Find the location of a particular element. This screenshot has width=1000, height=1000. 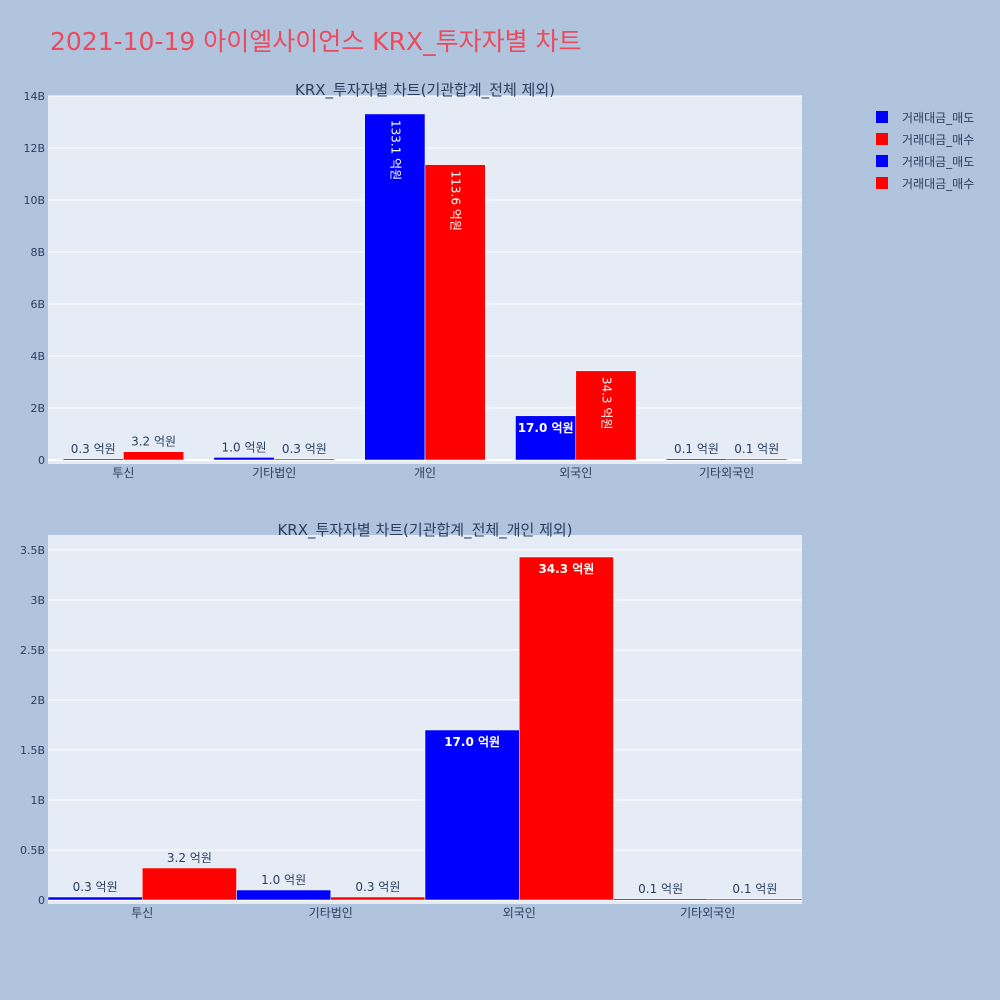

y-tick-label: 8B is located at coordinates (37, 252).